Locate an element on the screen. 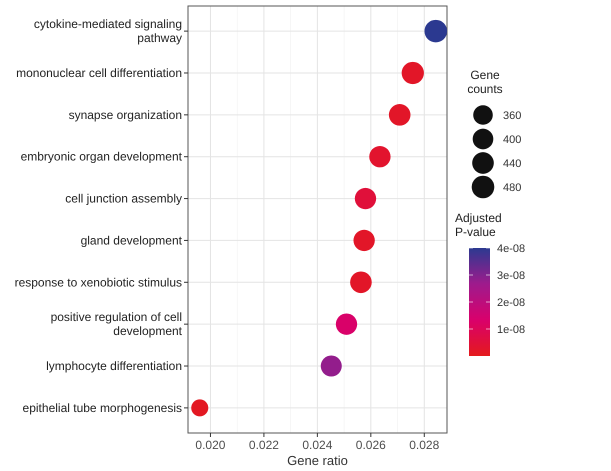 Image resolution: width=611 pixels, height=471 pixels. y-tick-label: epithelial tube morphogenesis is located at coordinates (102, 407).